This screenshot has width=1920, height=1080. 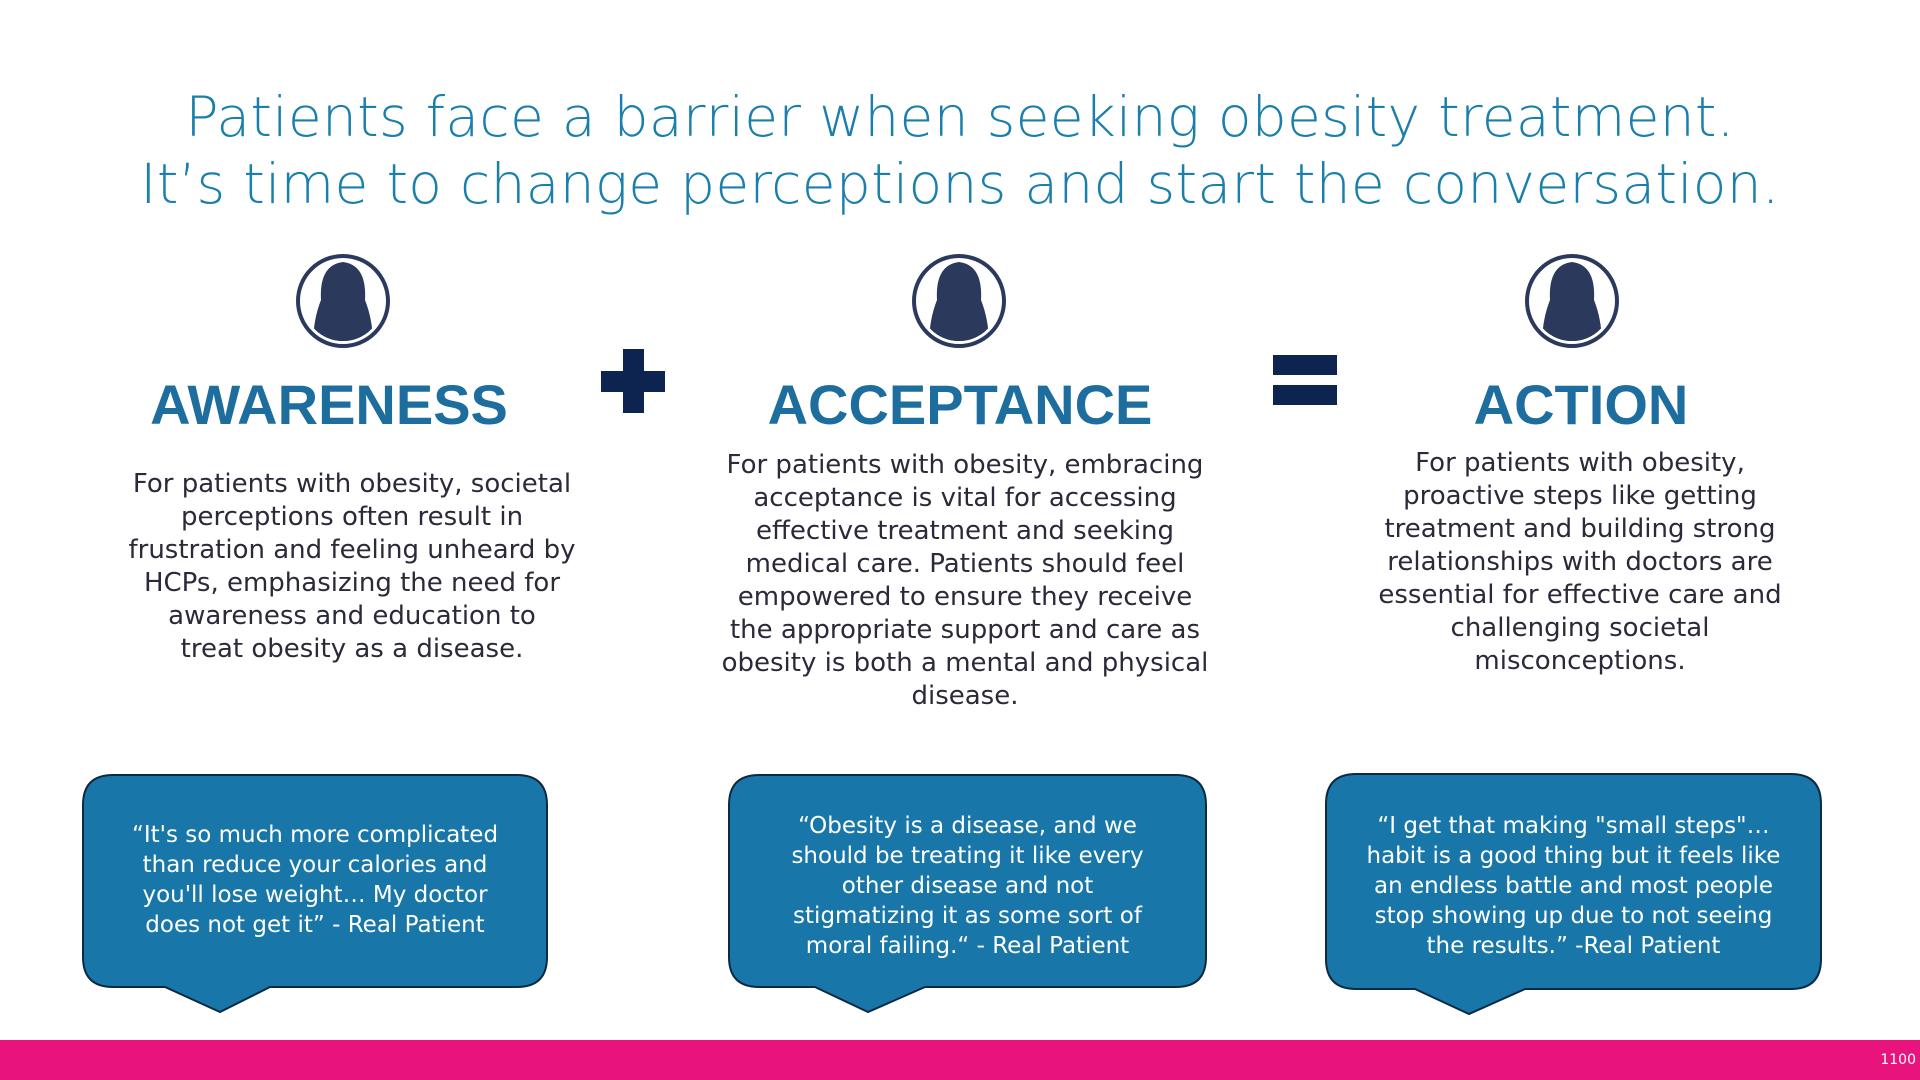 I want to click on quote-line: an endless battle and most people, so click(x=1573, y=886).